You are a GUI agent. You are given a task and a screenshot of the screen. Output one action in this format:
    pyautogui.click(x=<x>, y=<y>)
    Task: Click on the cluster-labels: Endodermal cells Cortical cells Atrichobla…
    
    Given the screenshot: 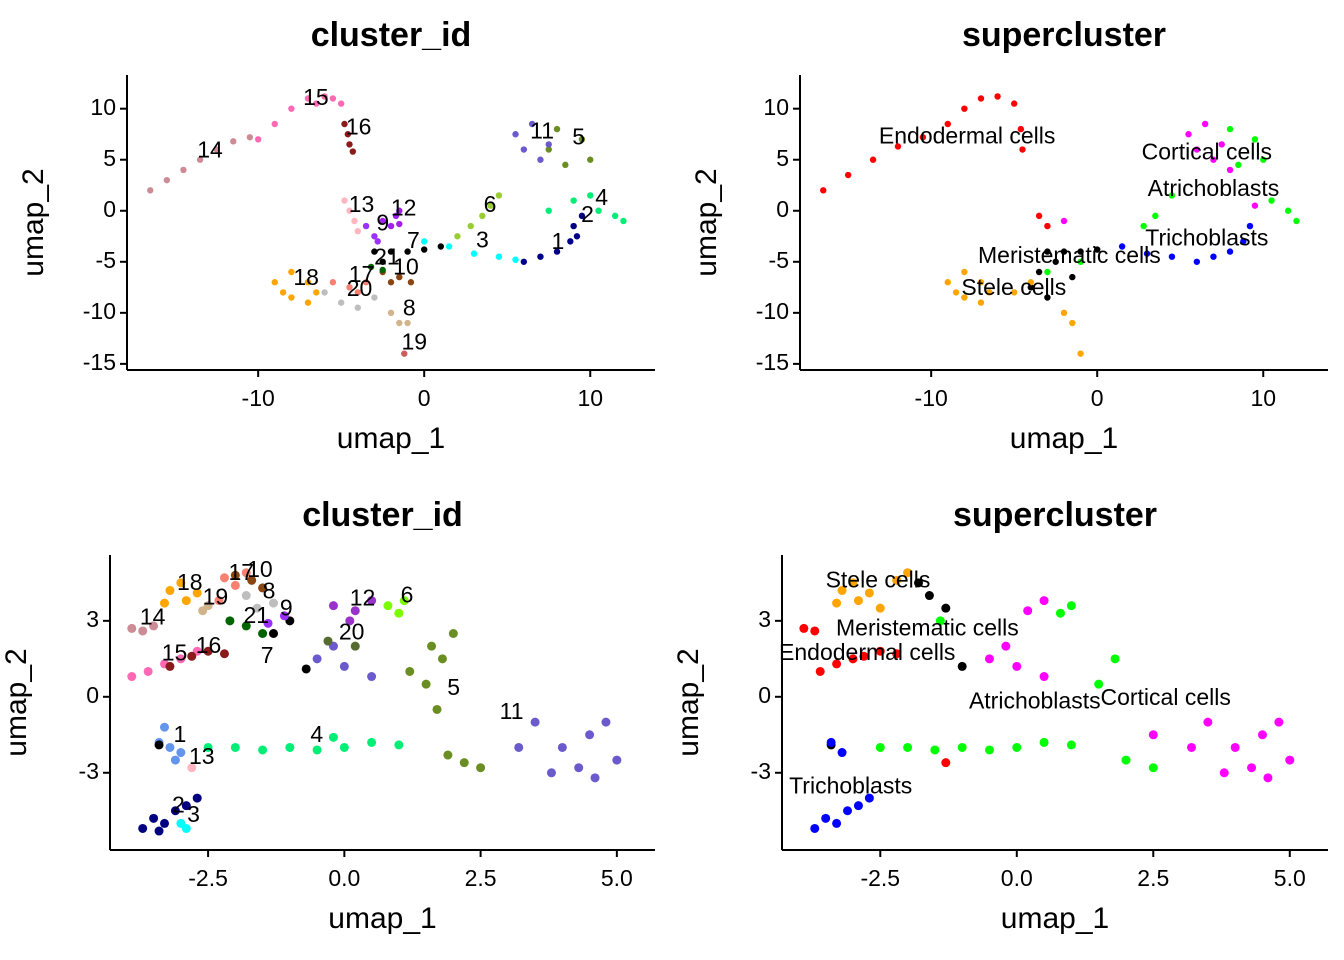 What is the action you would take?
    pyautogui.click(x=1079, y=211)
    